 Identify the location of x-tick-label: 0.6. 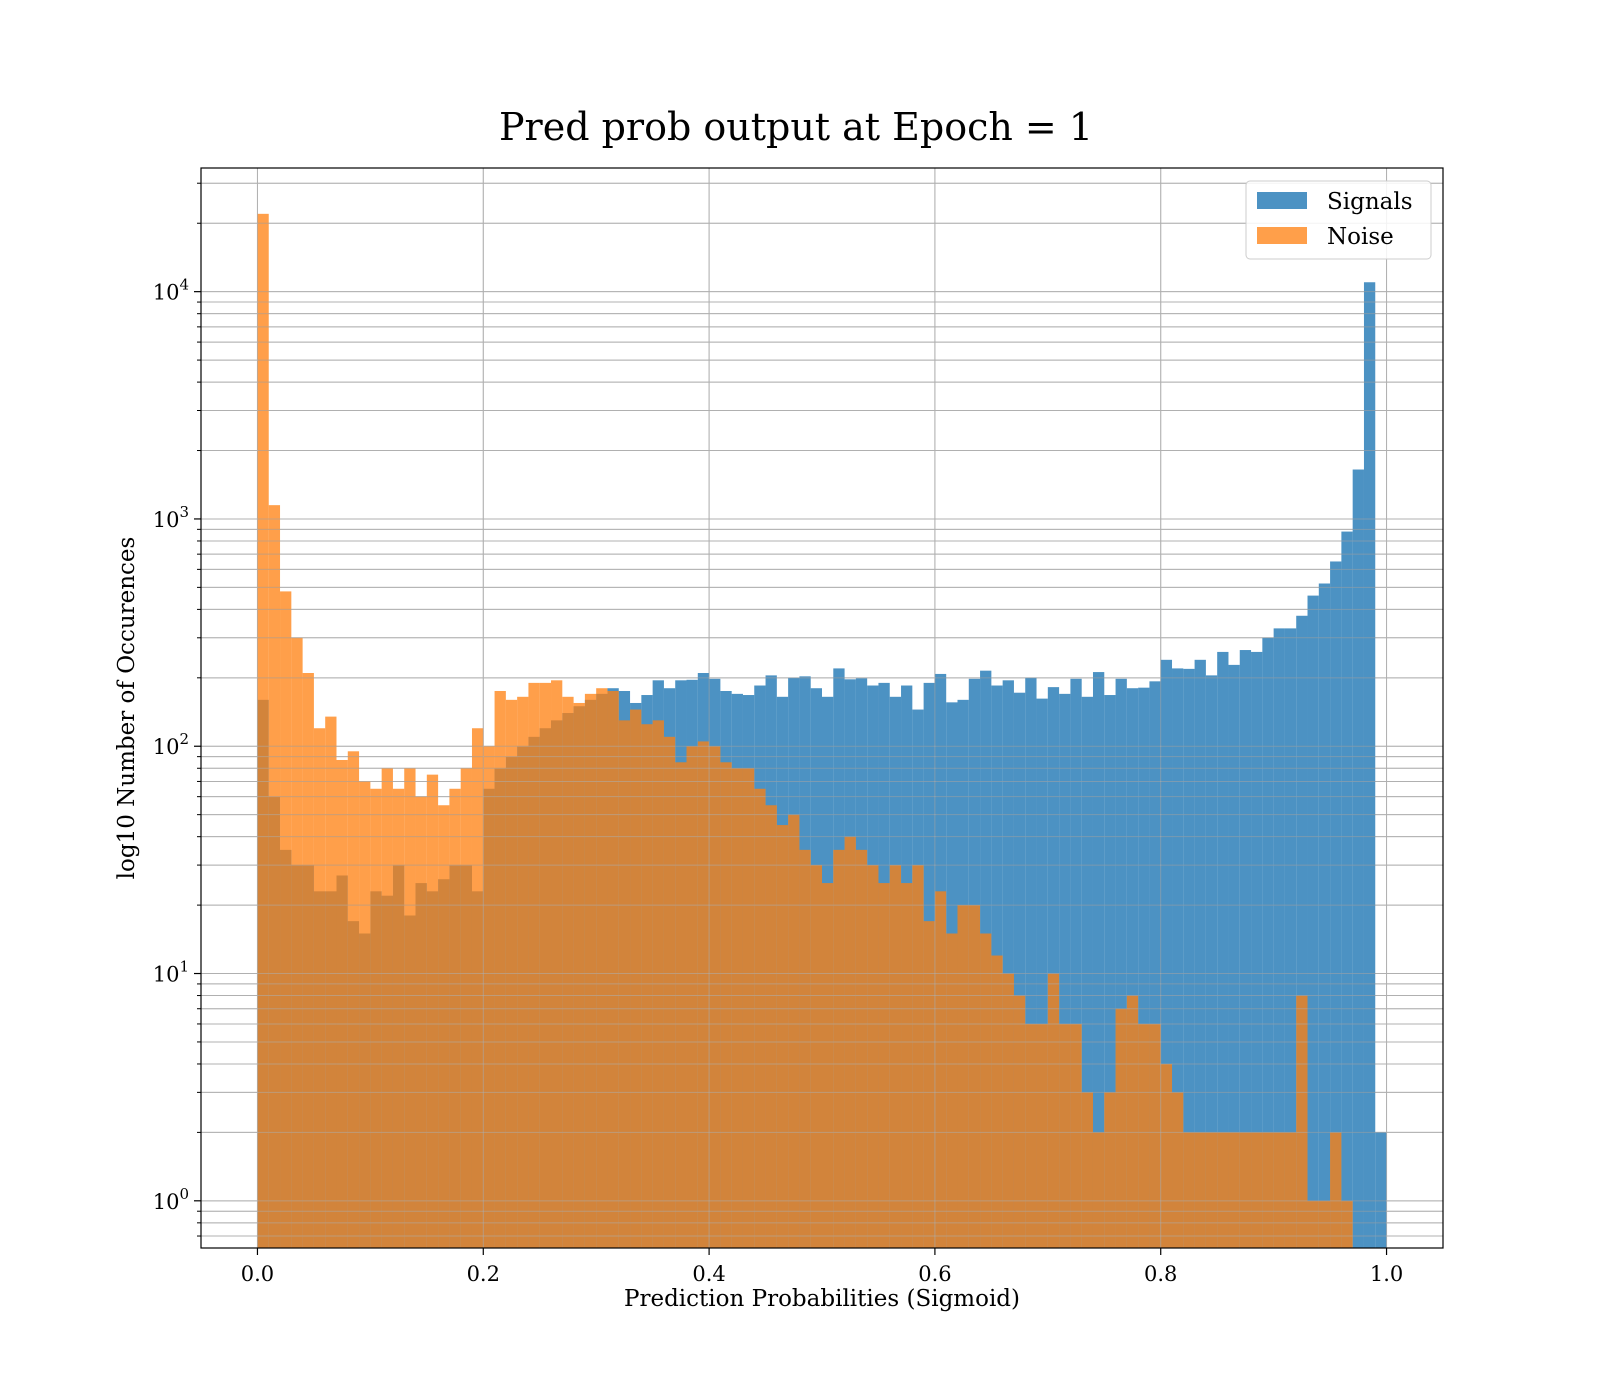
(934, 1274).